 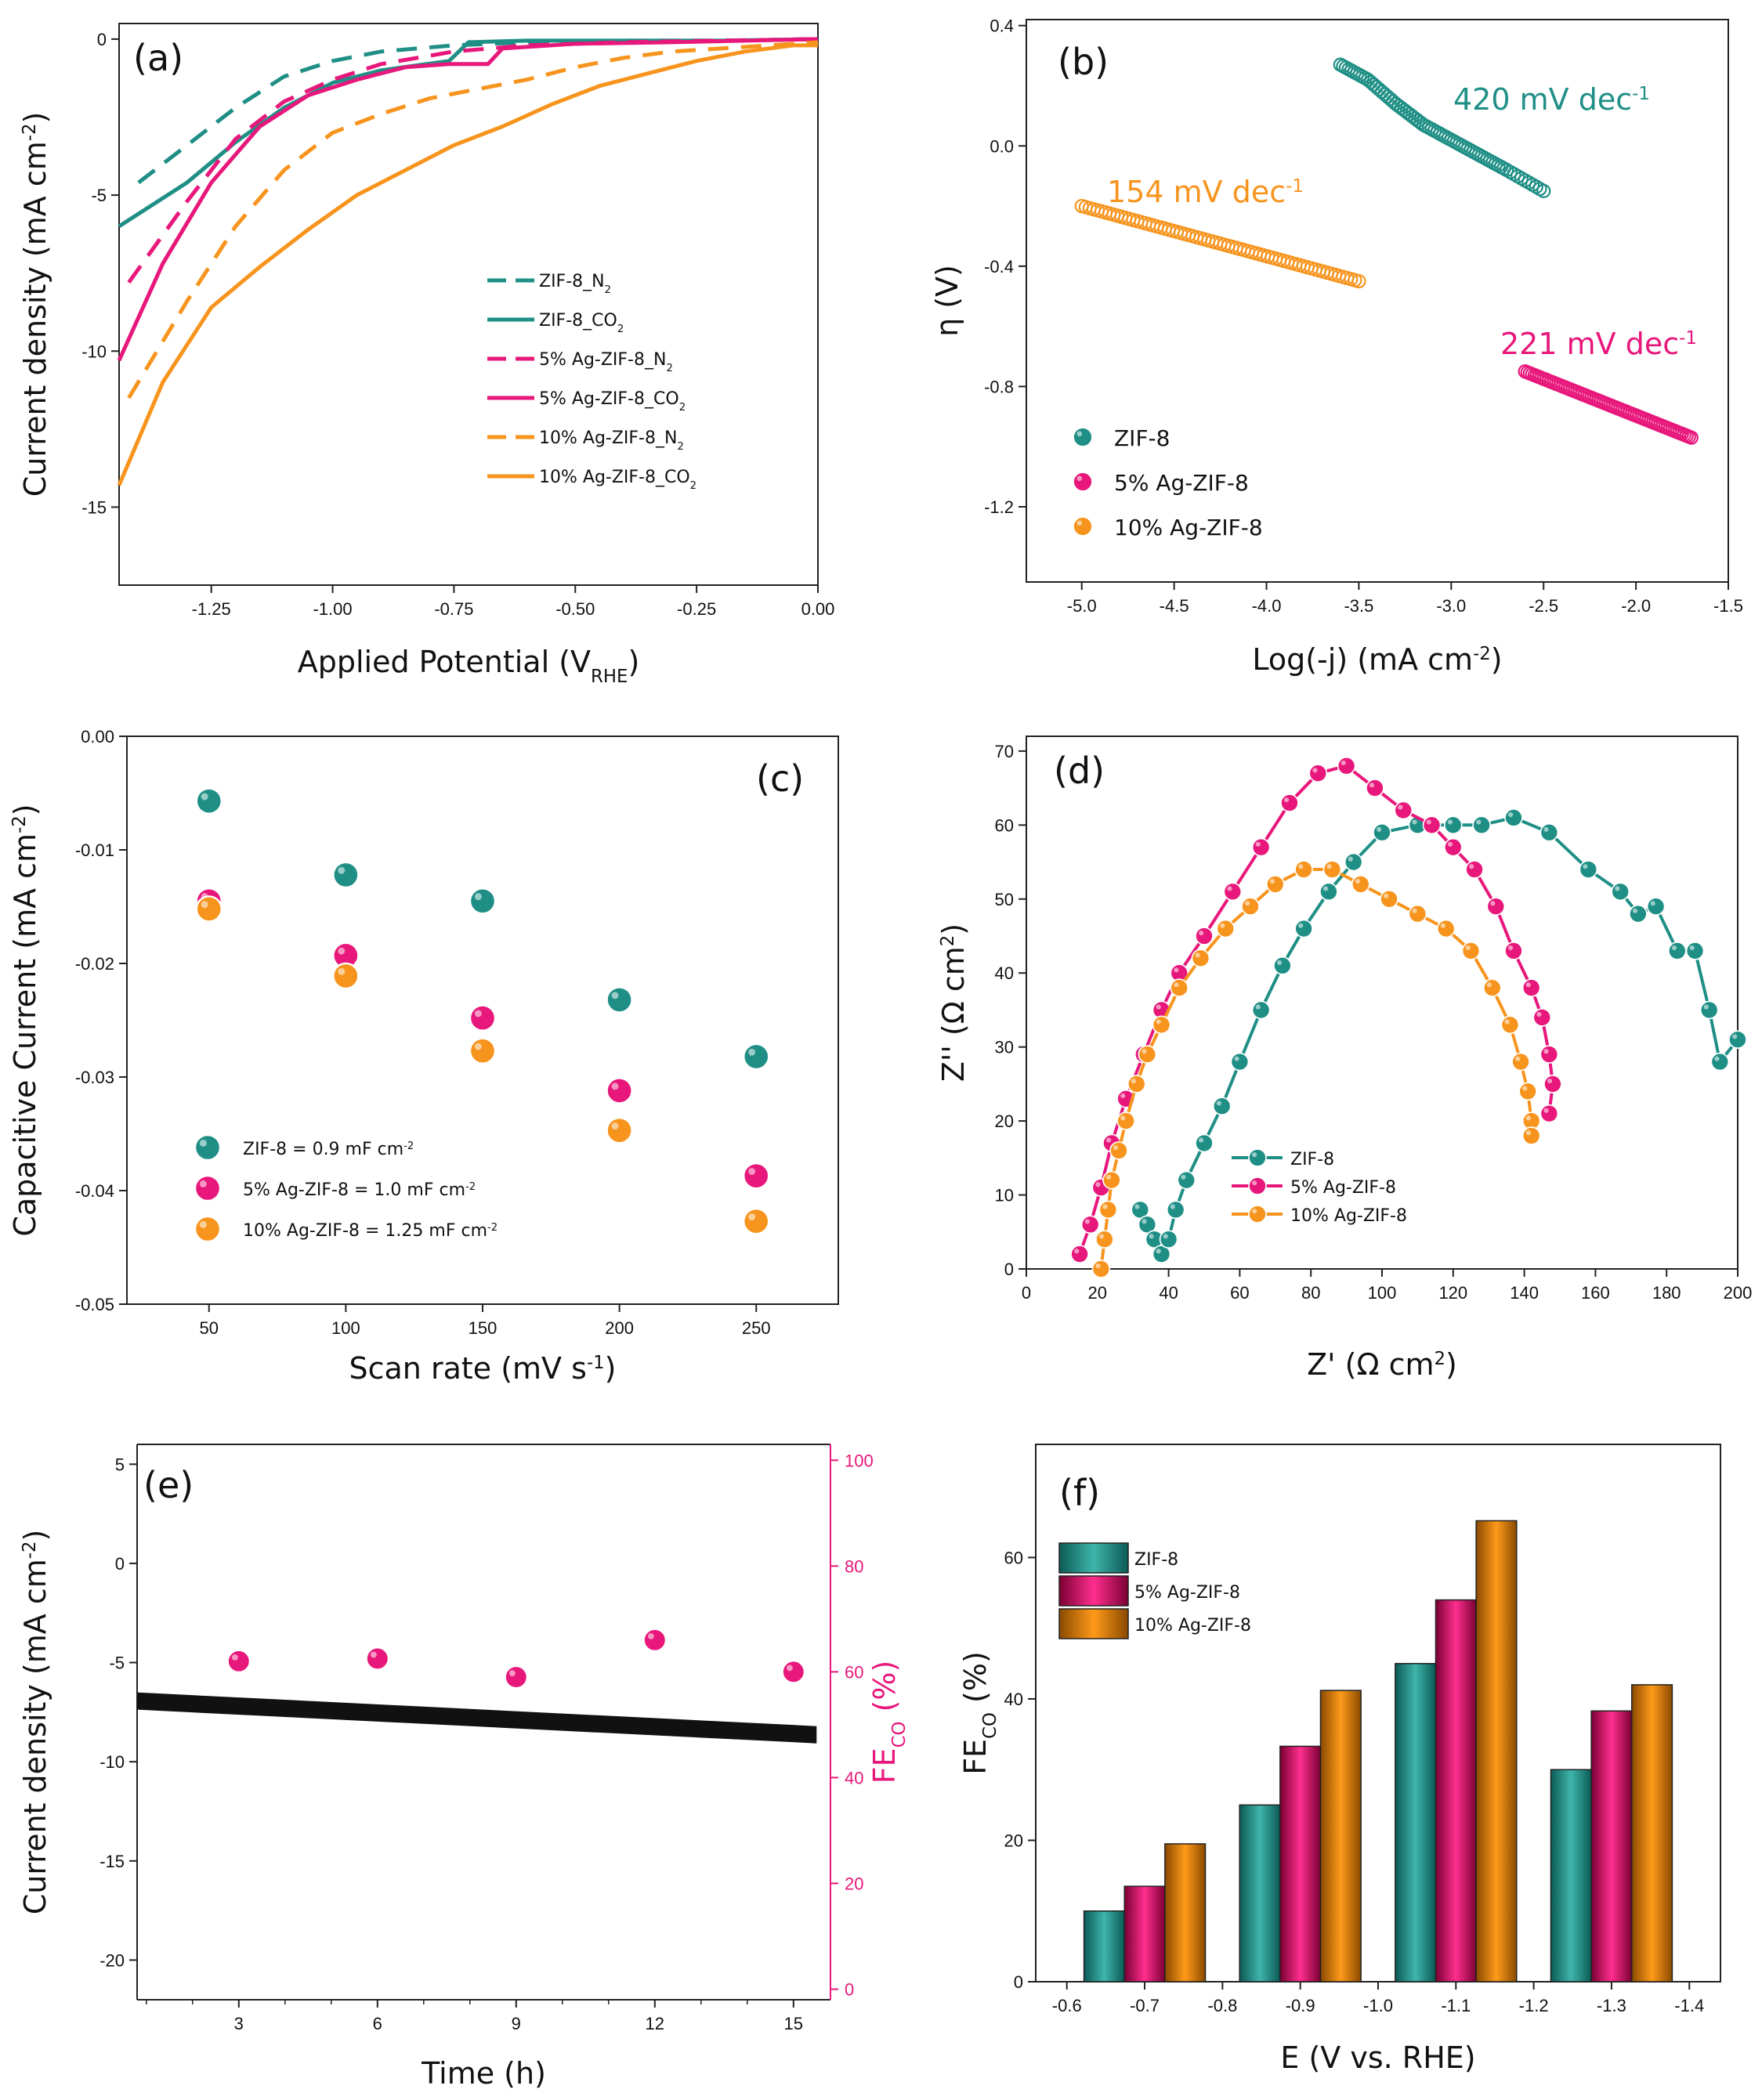 I want to click on y-axis-label: Current density (mA cm-2), so click(x=35, y=1722).